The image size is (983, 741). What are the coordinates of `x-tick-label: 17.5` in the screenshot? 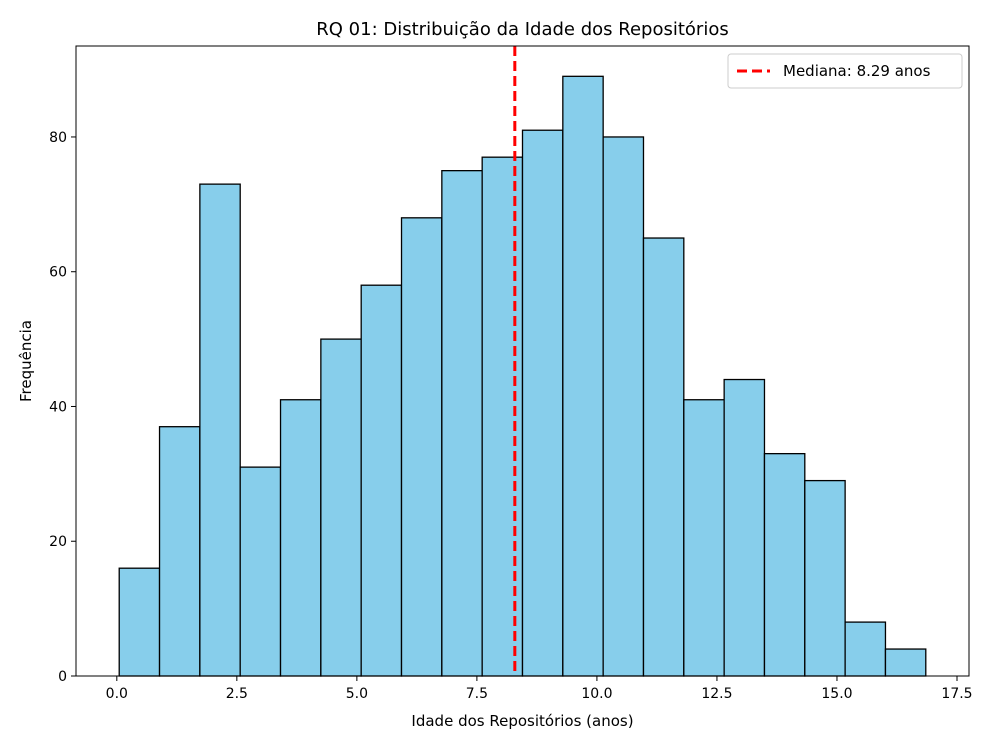 It's located at (956, 694).